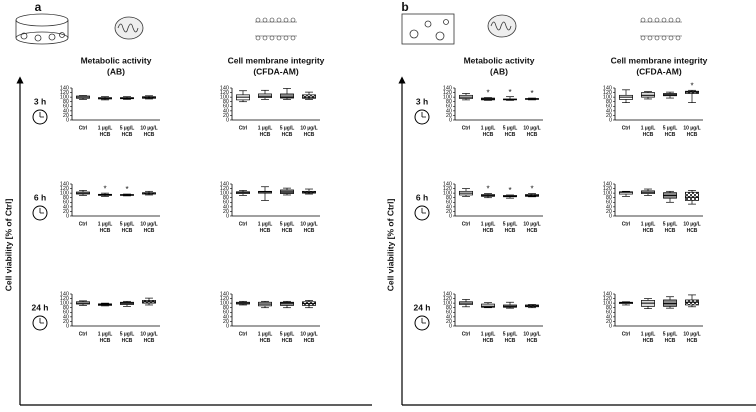 The width and height of the screenshot is (756, 412). I want to click on panel-label: a, so click(38, 7).